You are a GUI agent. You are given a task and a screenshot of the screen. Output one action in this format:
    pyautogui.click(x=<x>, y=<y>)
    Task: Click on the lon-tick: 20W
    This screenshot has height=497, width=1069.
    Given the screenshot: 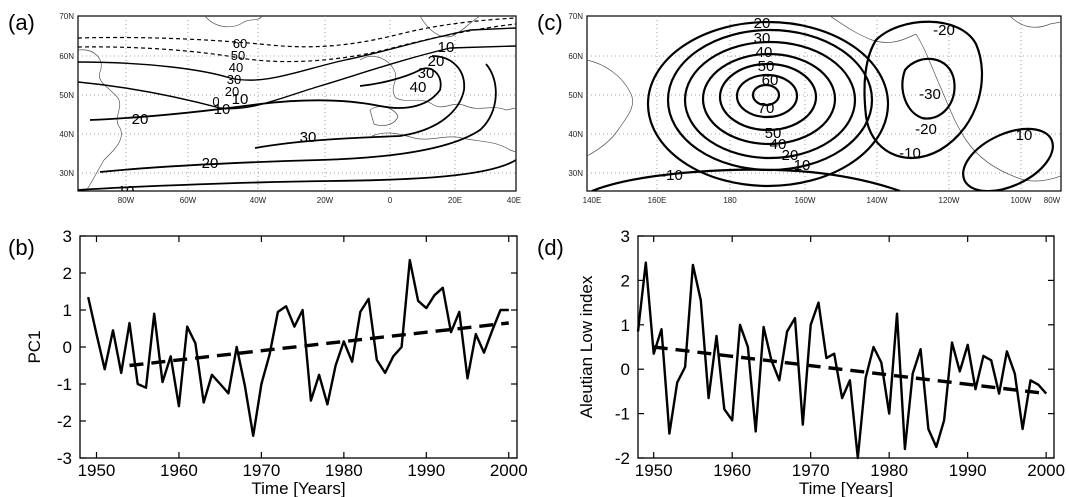 What is the action you would take?
    pyautogui.click(x=325, y=200)
    